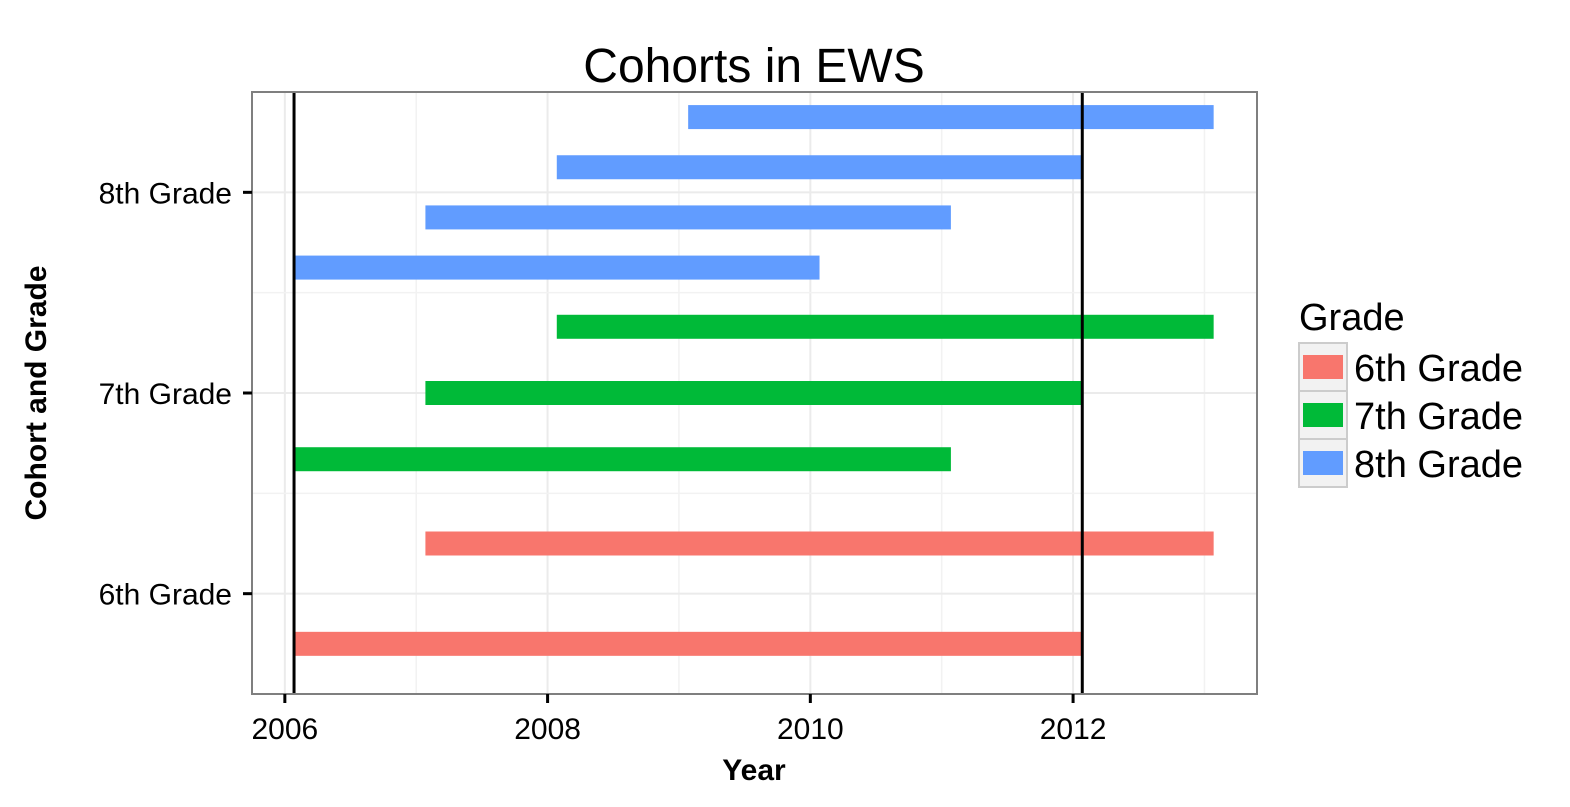 This screenshot has width=1570, height=807. I want to click on legend-entries: 6th Grade 7th Grade 8th Grade, so click(1410, 415).